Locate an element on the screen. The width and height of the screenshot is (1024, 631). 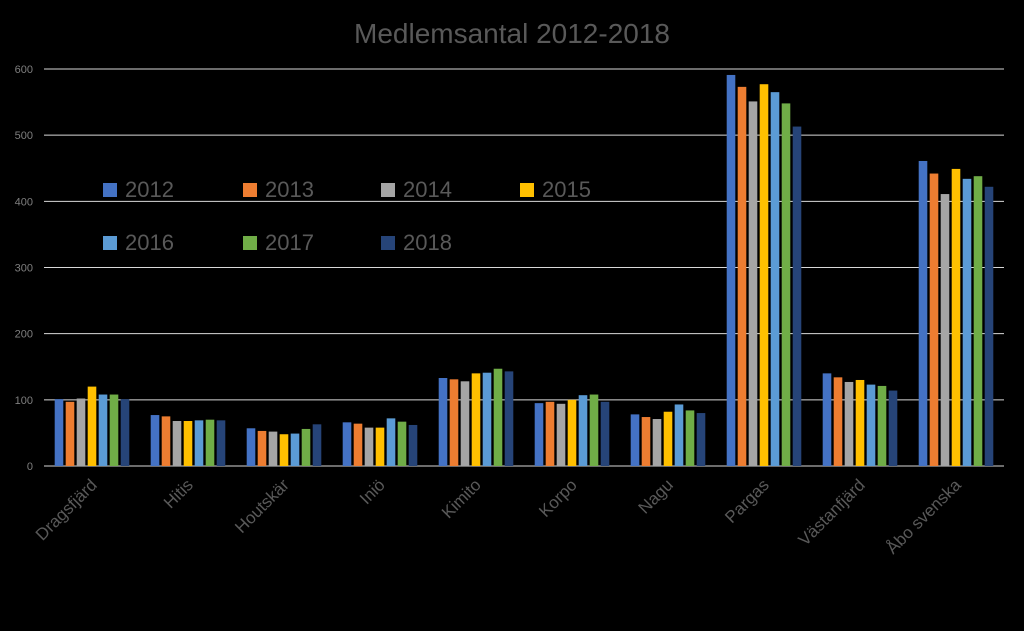
y-tick-label: 300 is located at coordinates (24, 269).